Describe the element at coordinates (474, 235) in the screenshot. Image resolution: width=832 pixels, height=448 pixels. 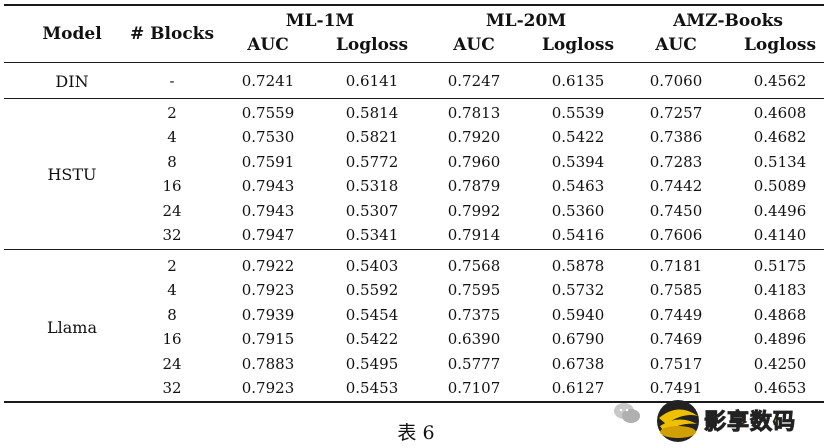
I see `value-cell: 0.7914` at that location.